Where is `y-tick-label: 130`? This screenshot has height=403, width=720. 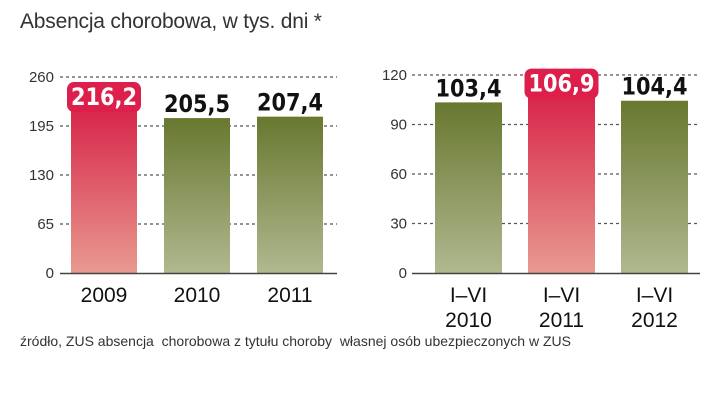
y-tick-label: 130 is located at coordinates (41, 175).